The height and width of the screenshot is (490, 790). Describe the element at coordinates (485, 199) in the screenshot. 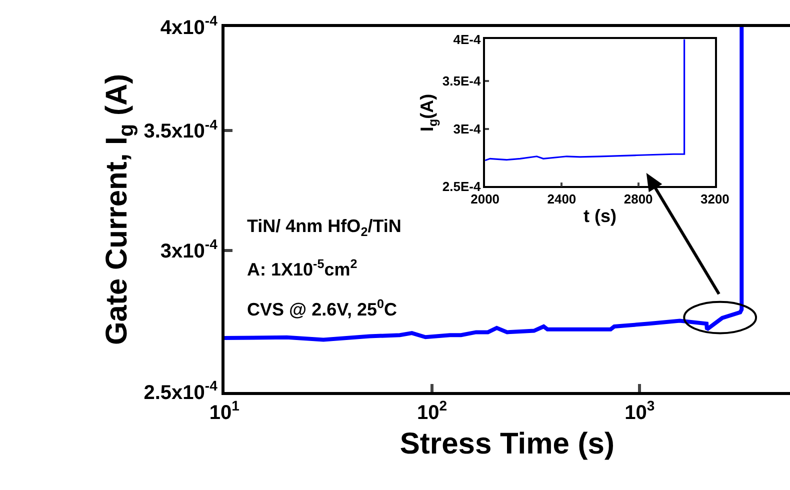

I see `x-tick-label: 2000` at that location.